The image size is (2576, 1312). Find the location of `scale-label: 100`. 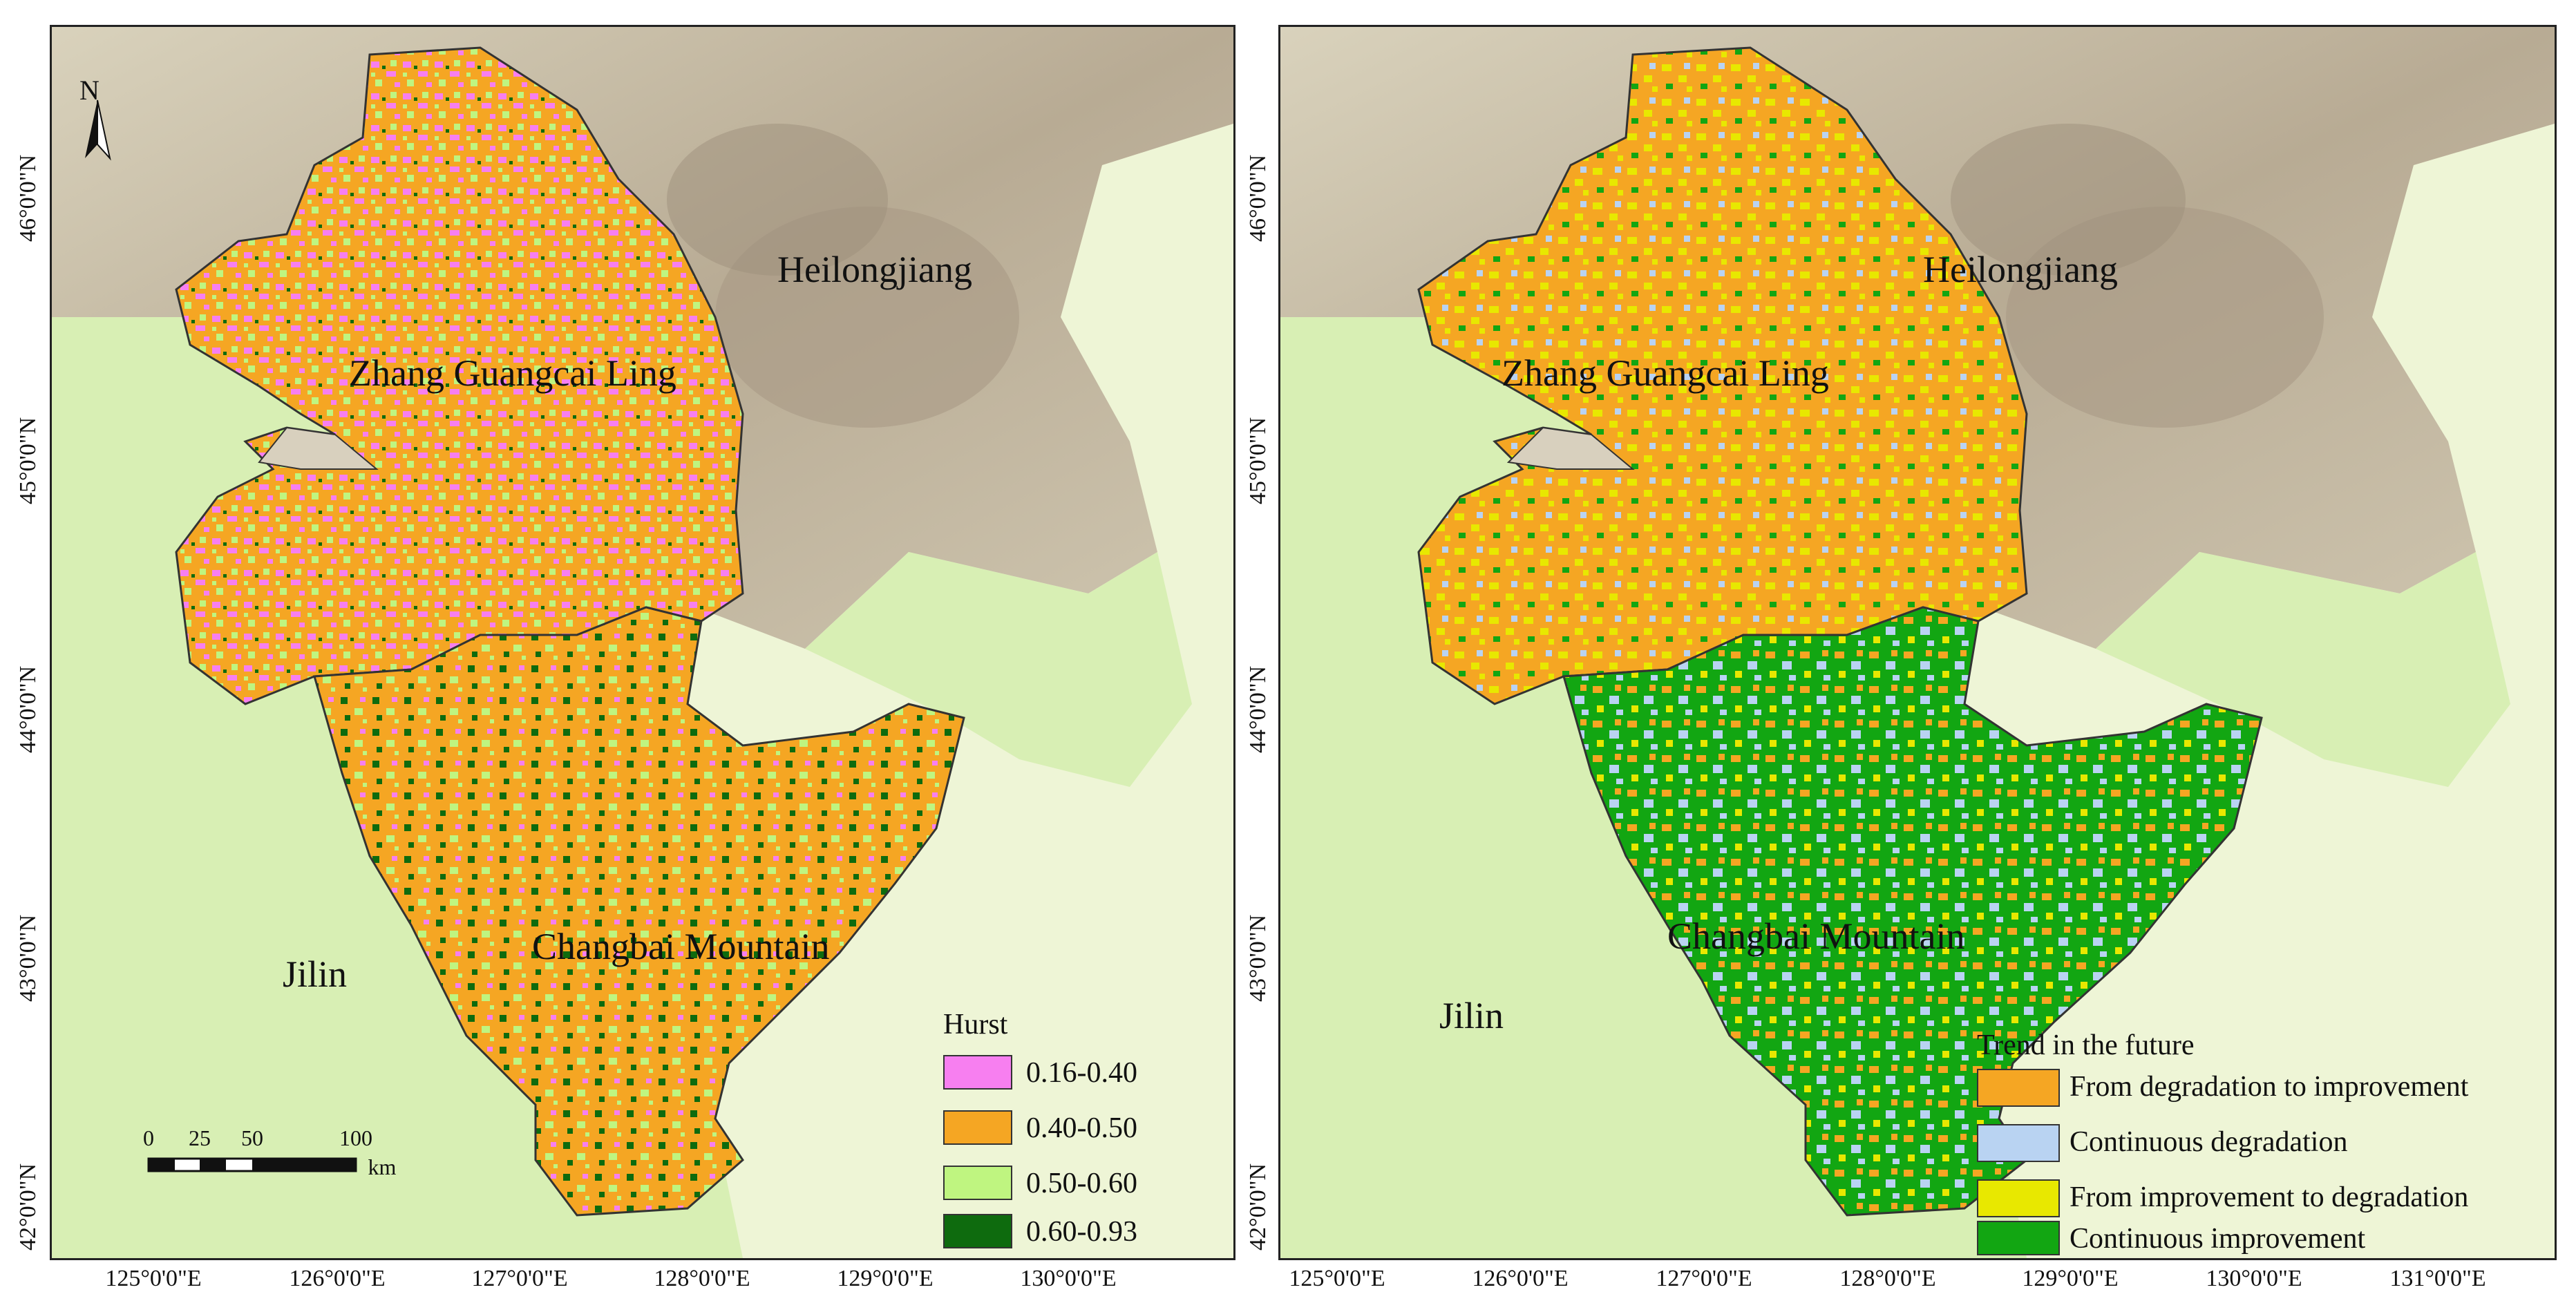

scale-label: 100 is located at coordinates (355, 1137).